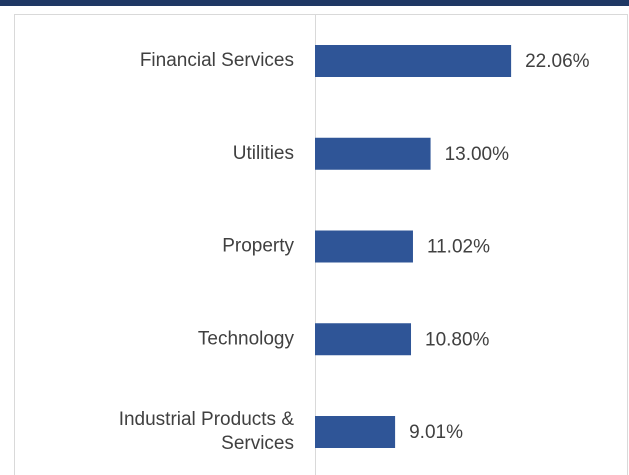  Describe the element at coordinates (477, 154) in the screenshot. I see `value-label: 13.00%` at that location.